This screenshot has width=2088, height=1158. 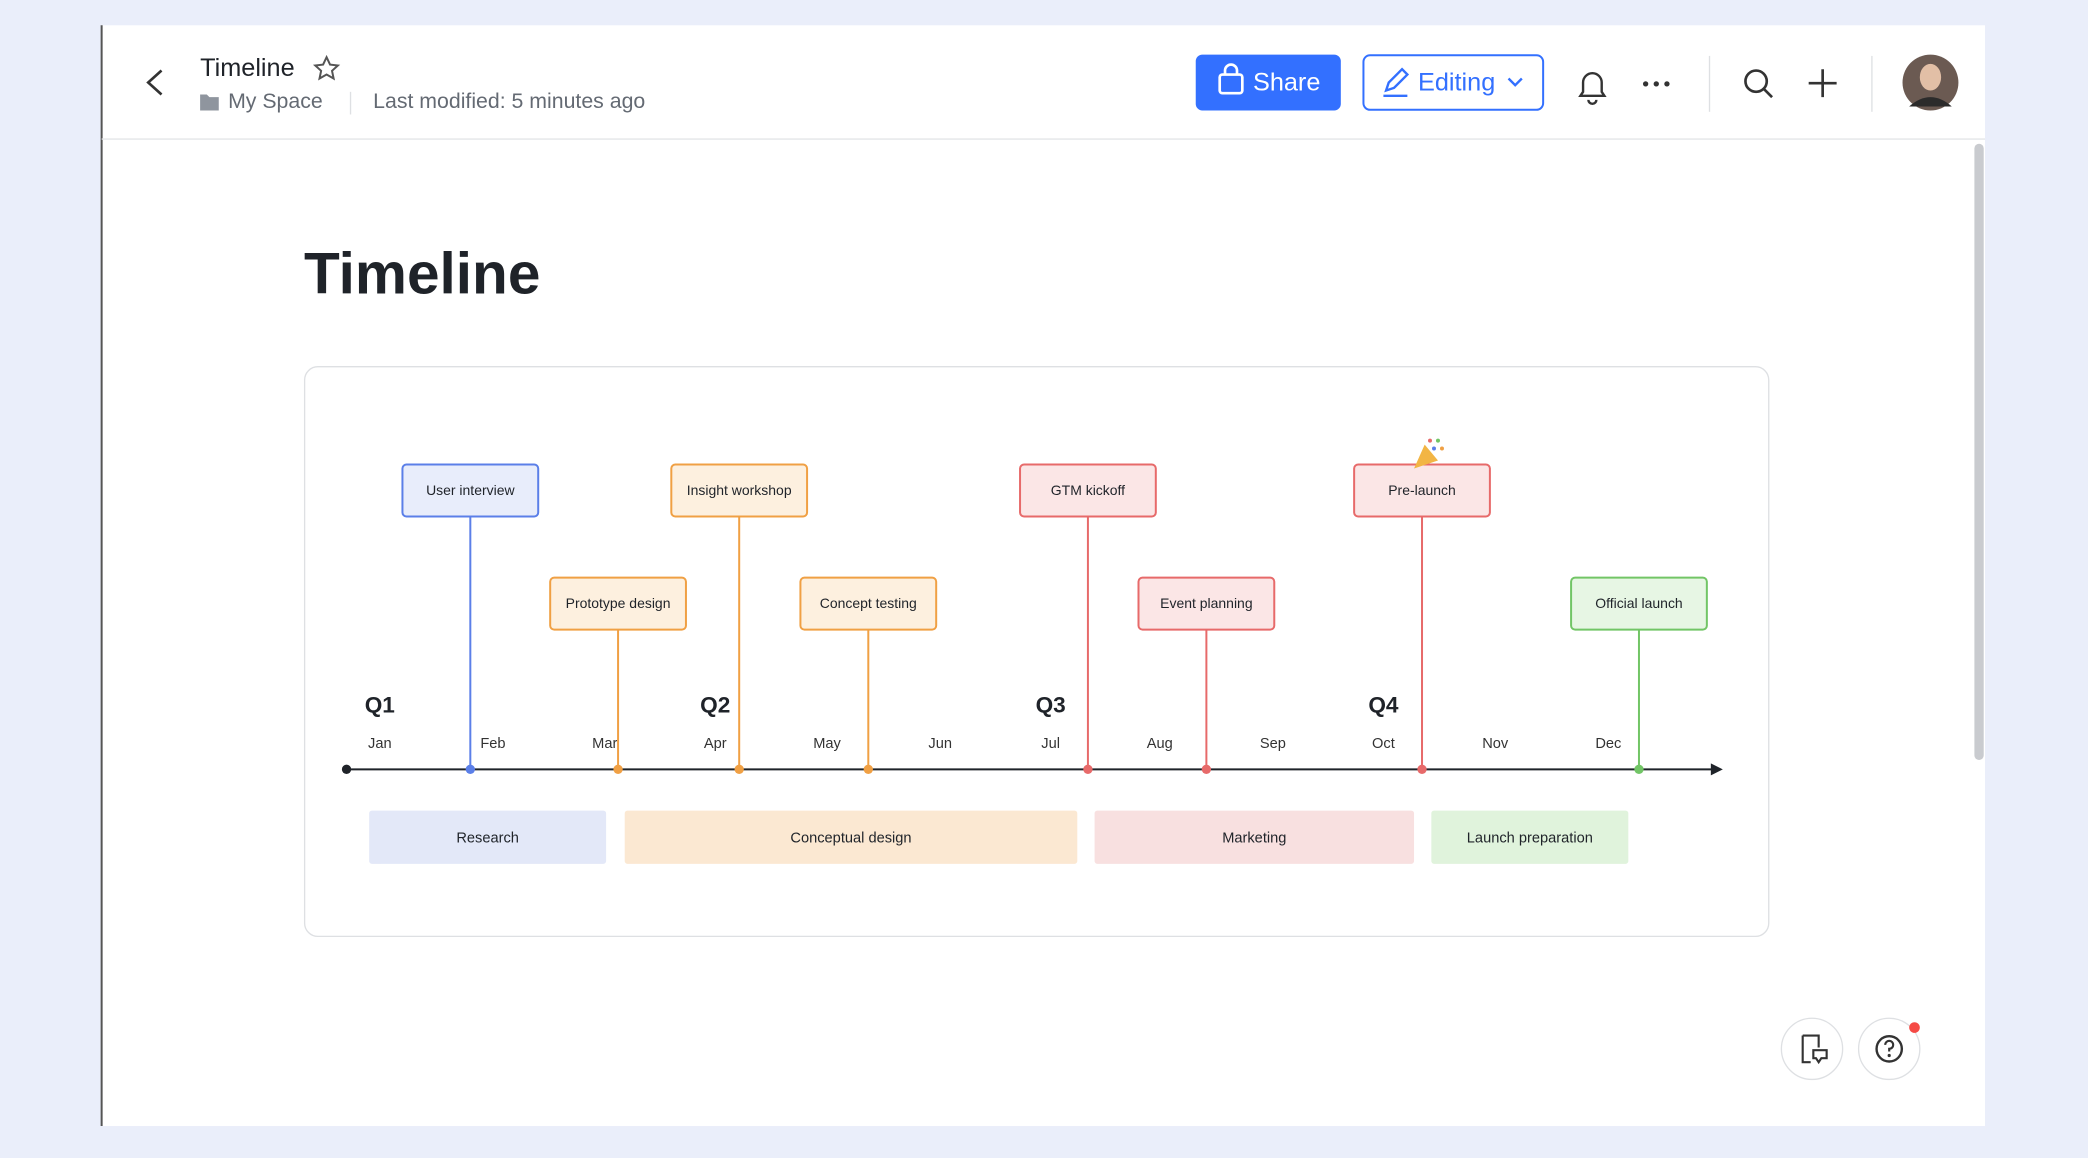 I want to click on milestone-label: Insight workshop, so click(x=739, y=490).